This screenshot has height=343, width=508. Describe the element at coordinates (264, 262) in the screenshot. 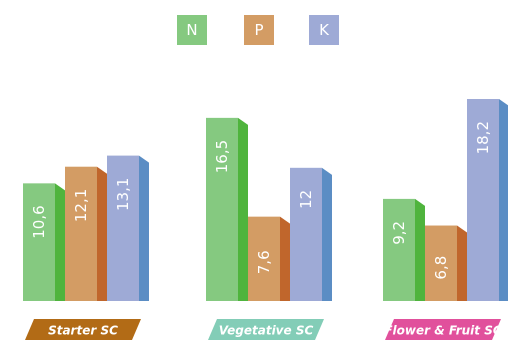

I see `bar-value-label: 7,6` at that location.